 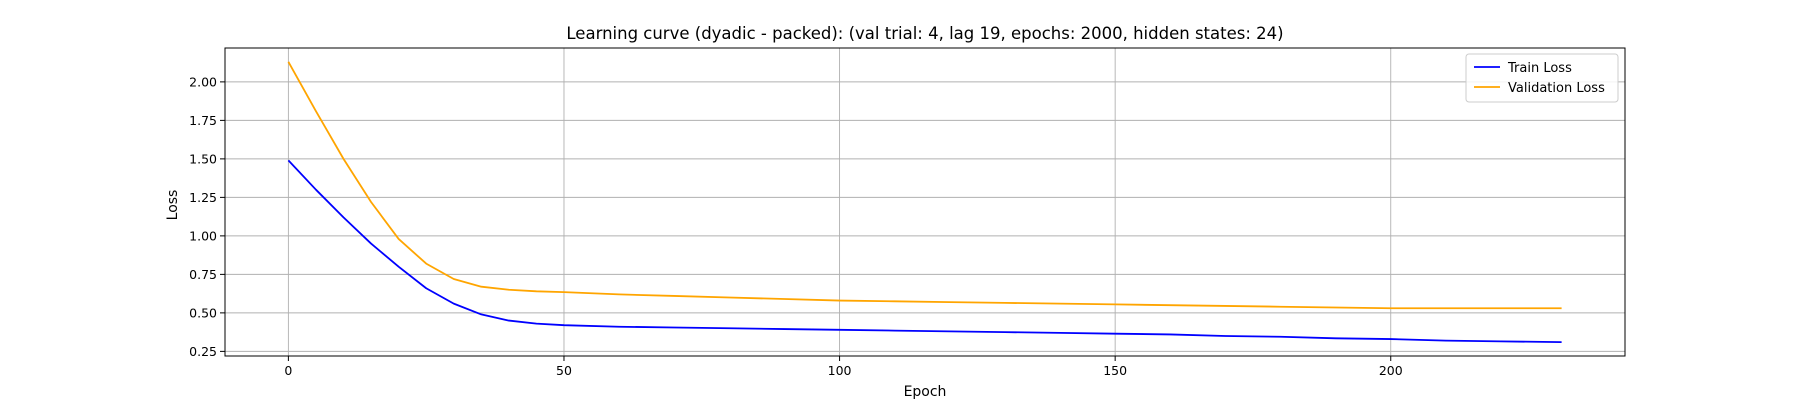 What do you see at coordinates (288, 370) in the screenshot?
I see `x-tick-label: 0` at bounding box center [288, 370].